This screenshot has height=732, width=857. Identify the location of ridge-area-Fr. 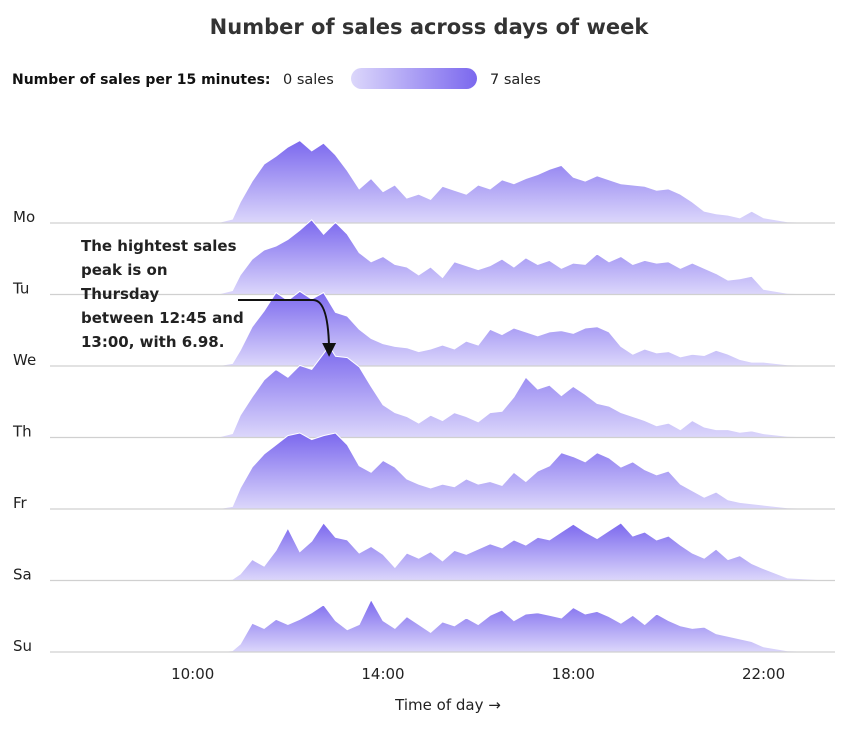
(443, 471).